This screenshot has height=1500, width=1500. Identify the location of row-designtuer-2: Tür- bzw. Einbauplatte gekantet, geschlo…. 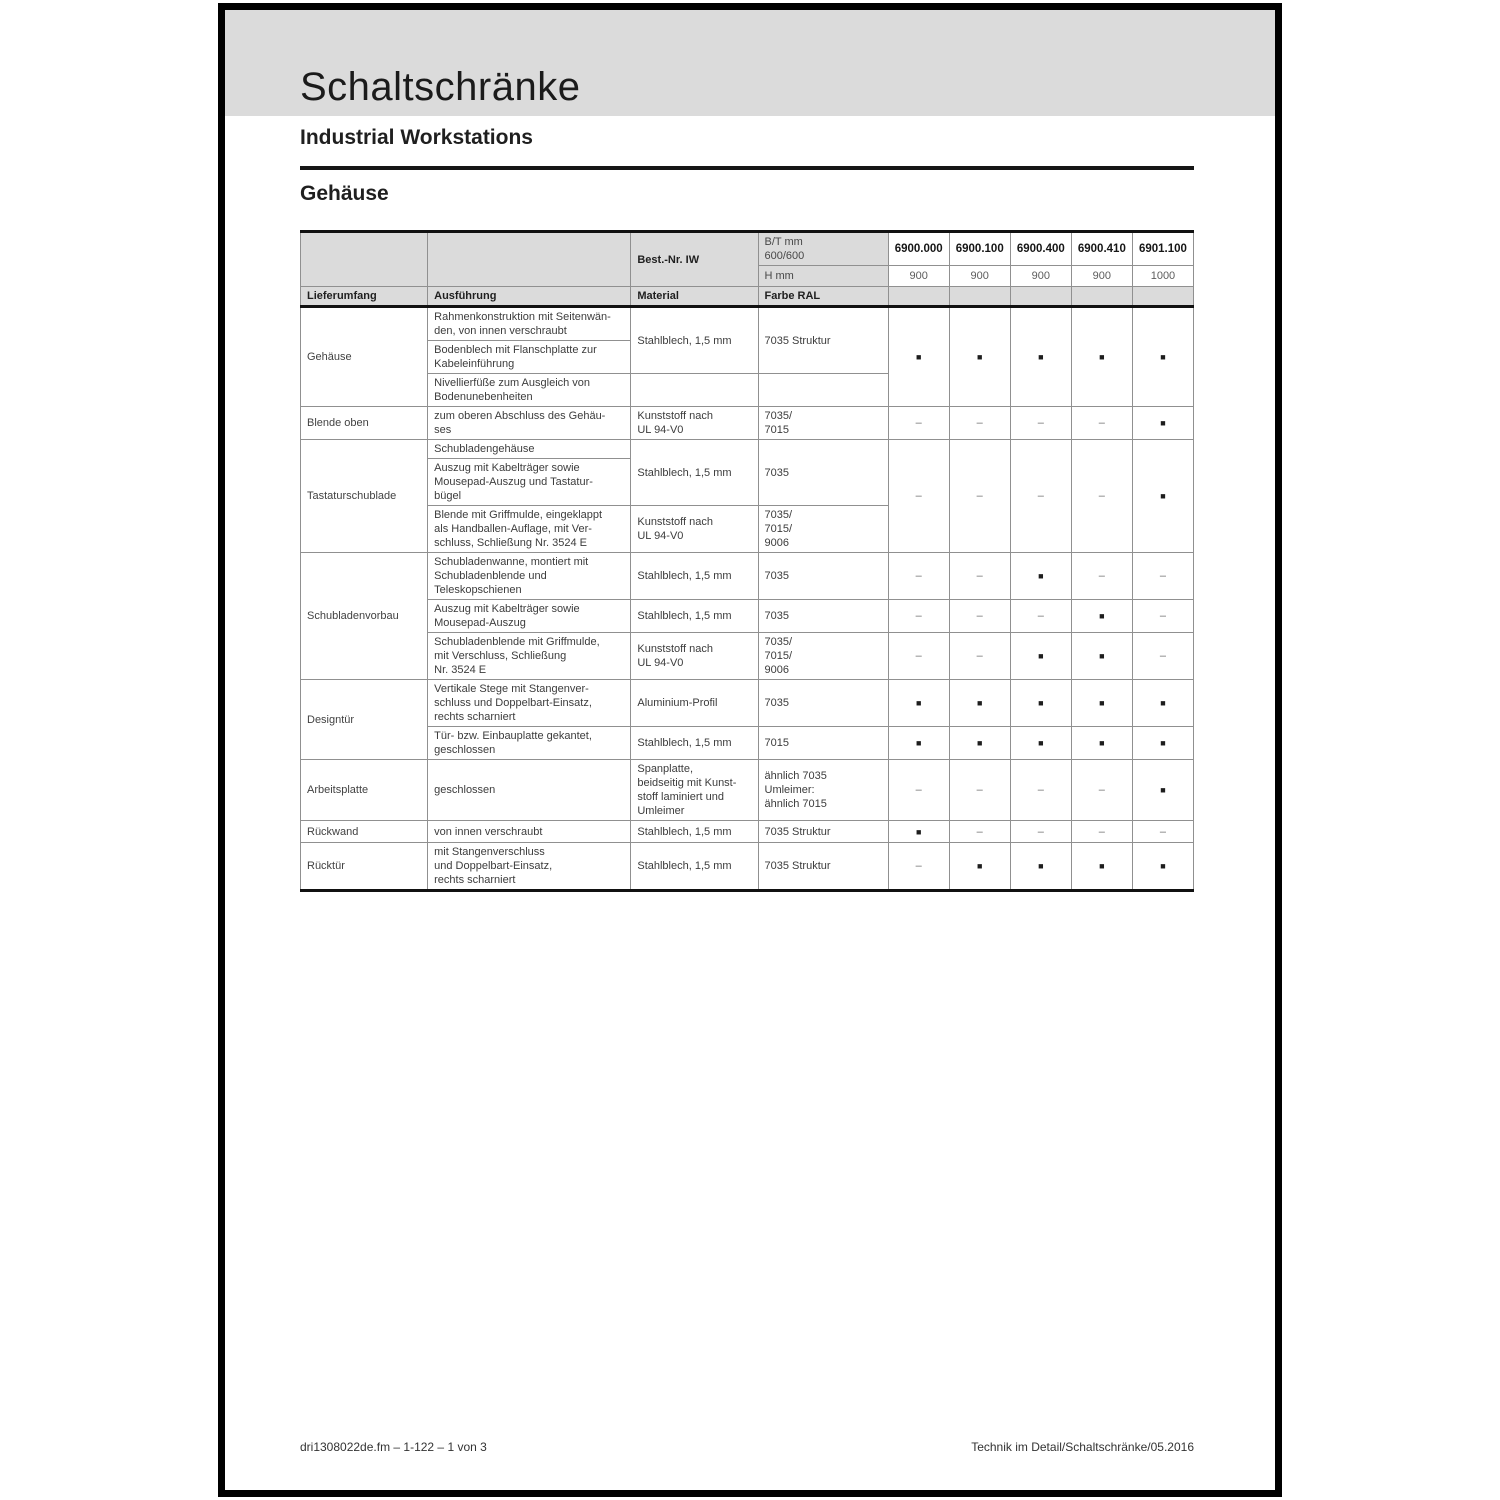
(748, 743).